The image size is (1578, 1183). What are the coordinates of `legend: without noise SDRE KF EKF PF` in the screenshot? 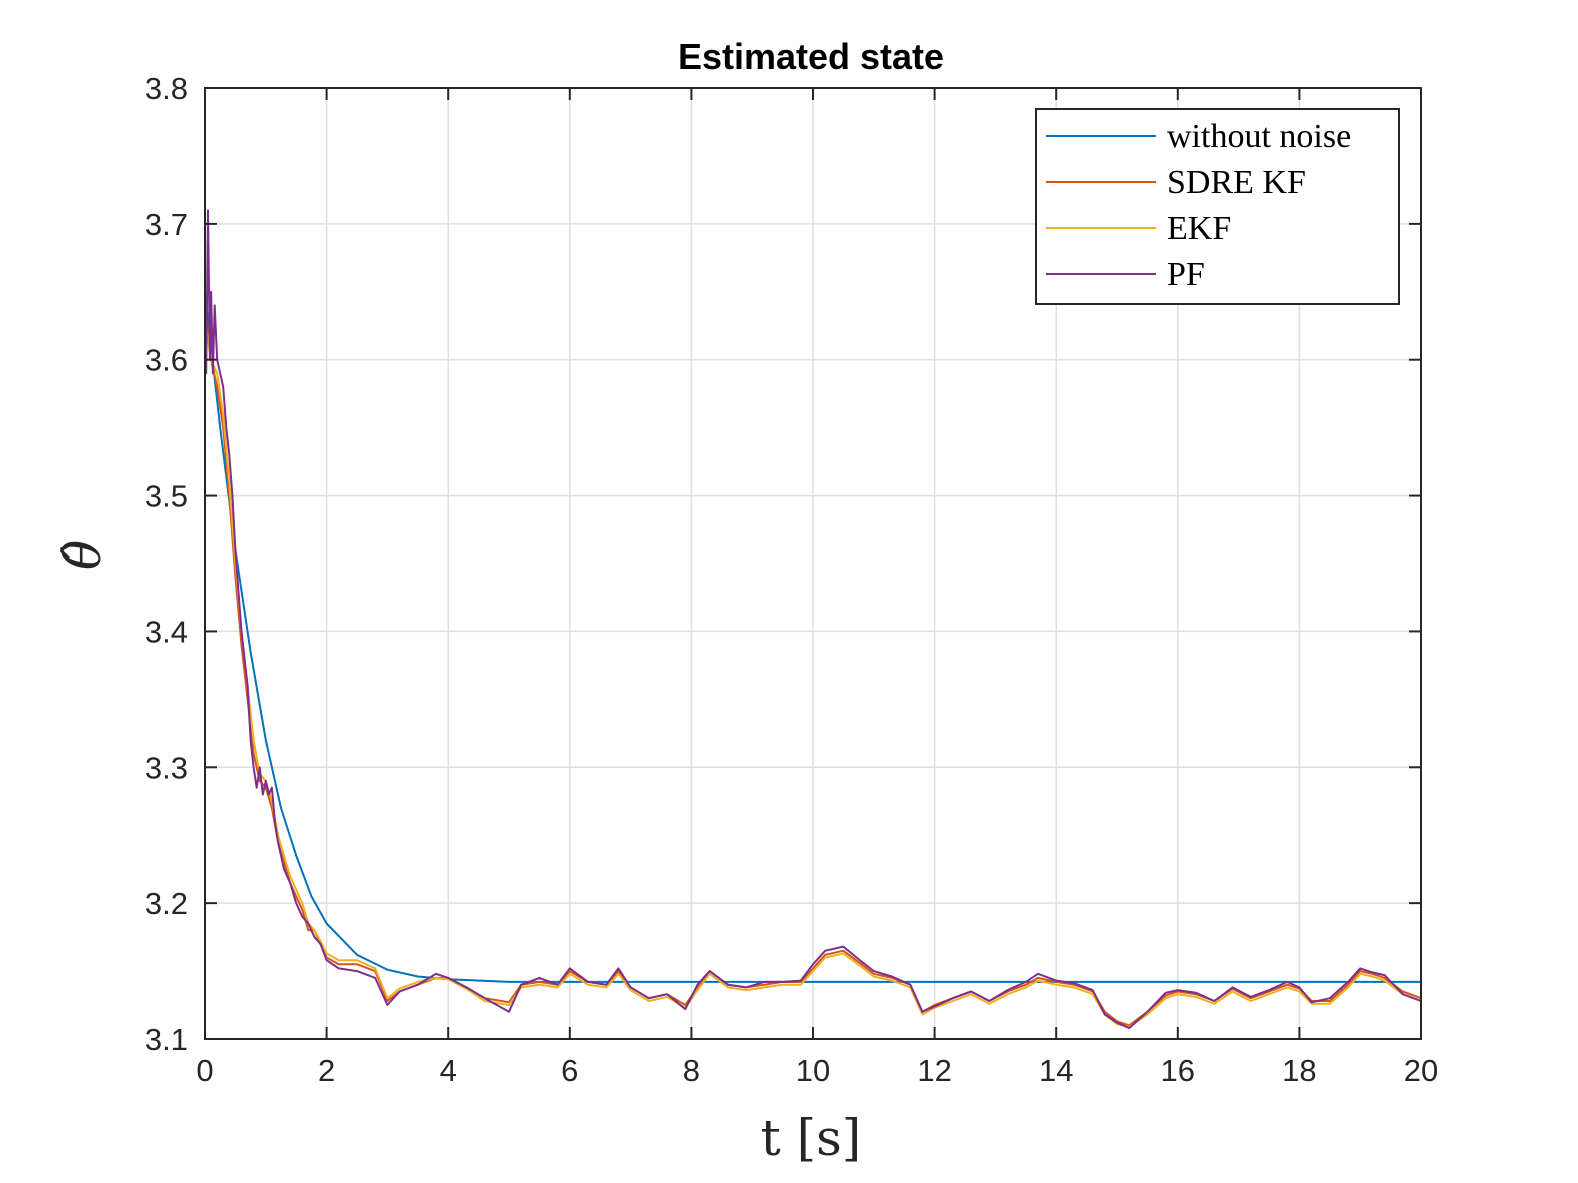 It's located at (1217, 206).